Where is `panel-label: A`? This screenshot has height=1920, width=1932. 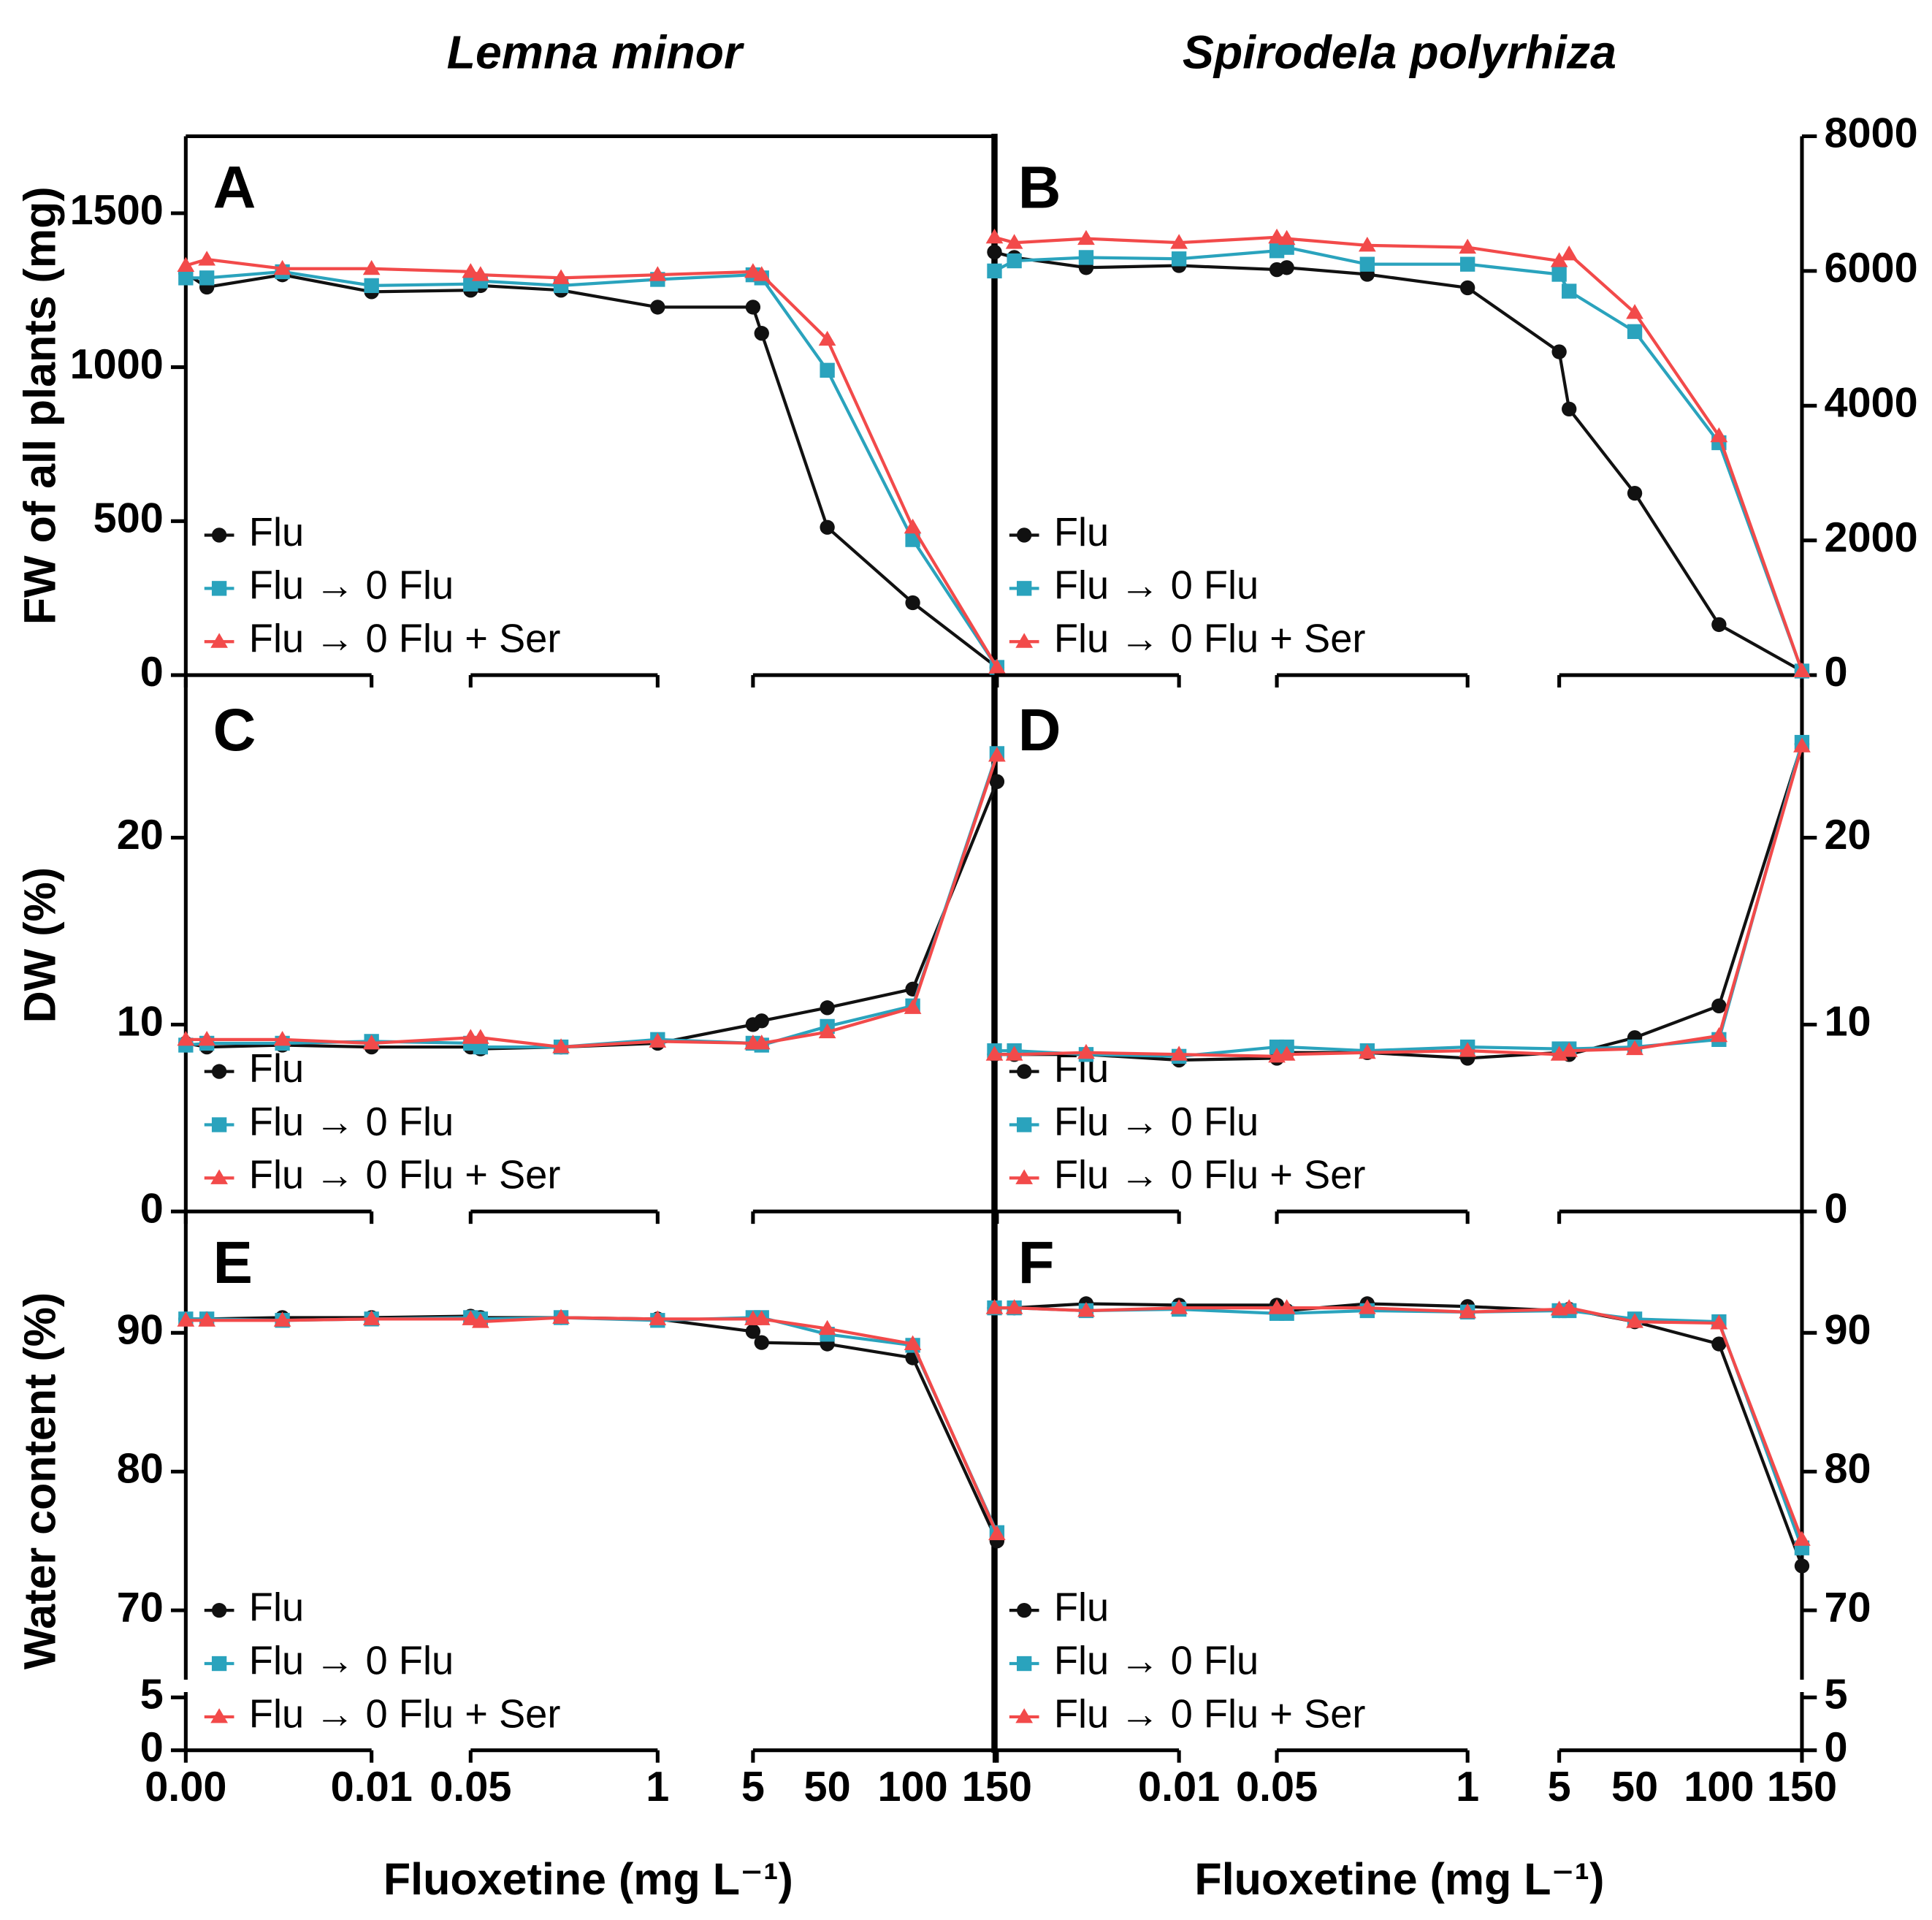 panel-label: A is located at coordinates (235, 187).